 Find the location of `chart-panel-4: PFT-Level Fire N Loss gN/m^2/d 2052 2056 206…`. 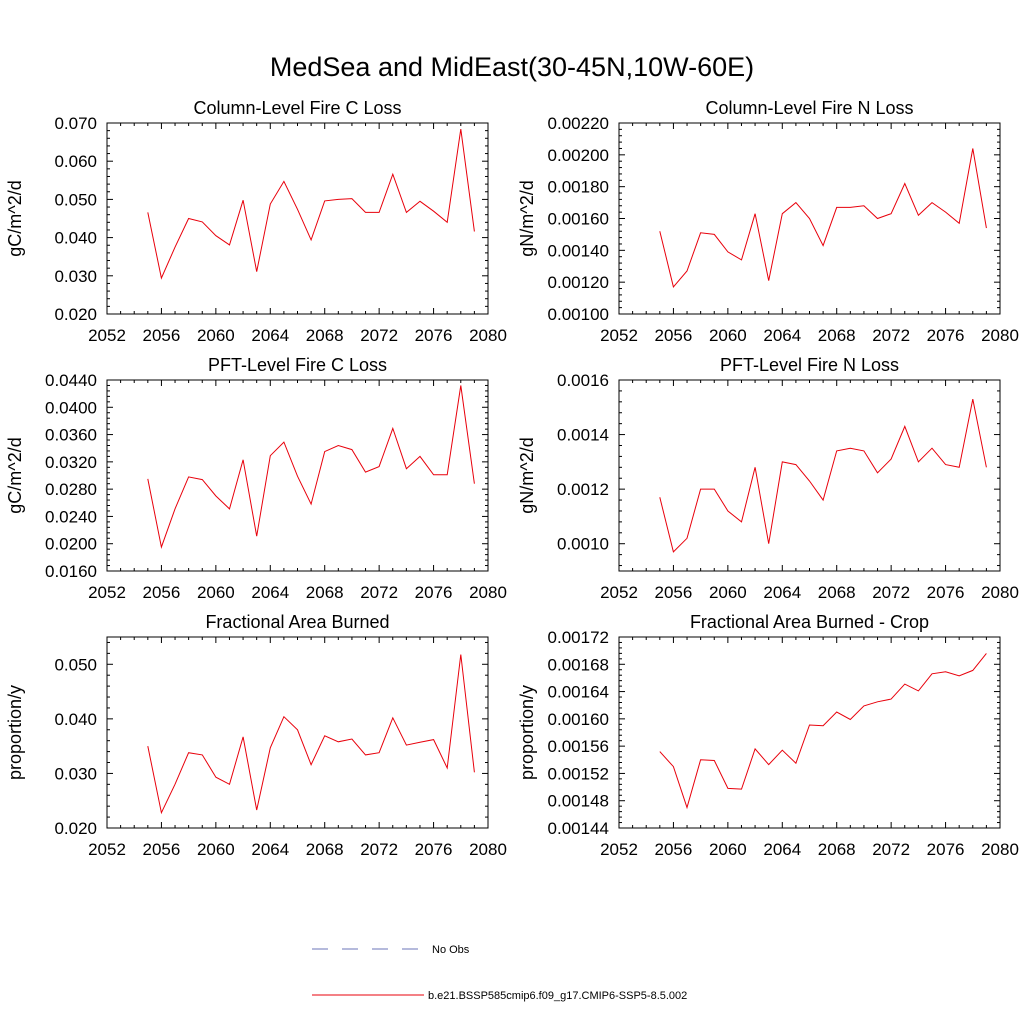

chart-panel-4: PFT-Level Fire N Loss gN/m^2/d 2052 2056 206… is located at coordinates (768, 478).